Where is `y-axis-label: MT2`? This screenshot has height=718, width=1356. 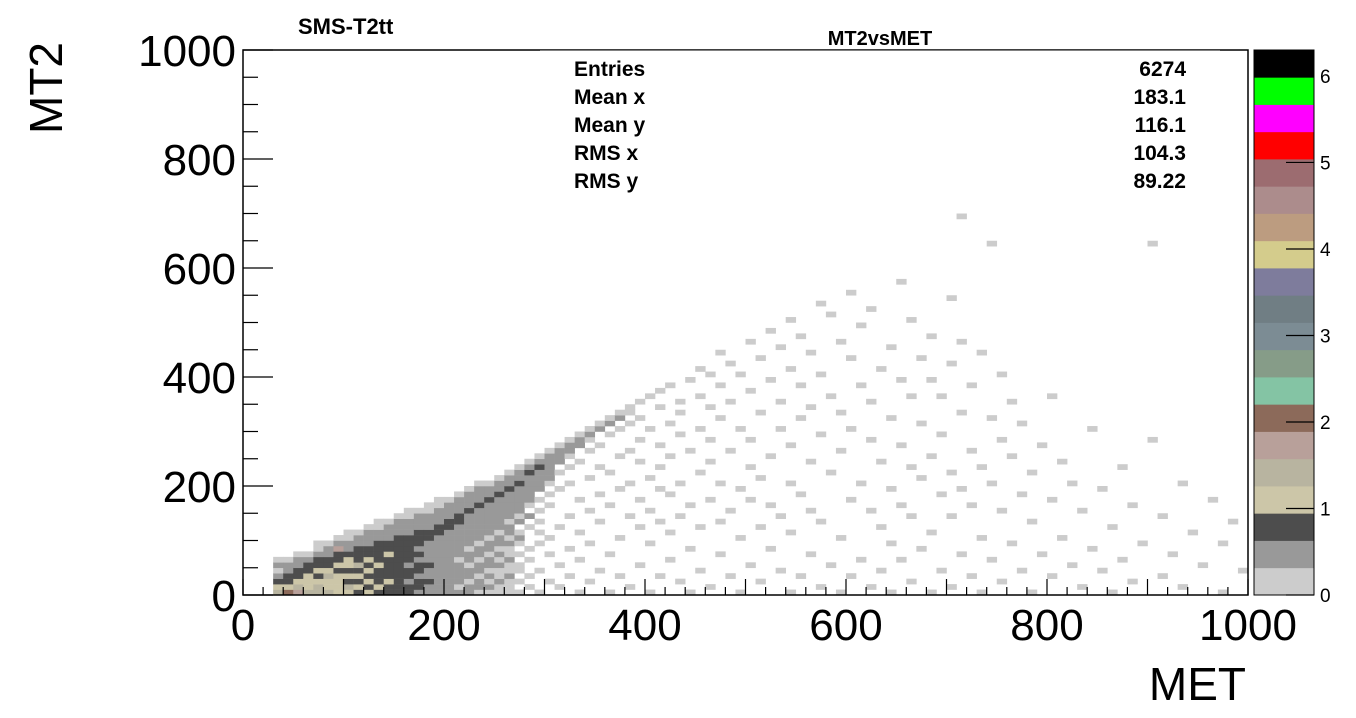 y-axis-label: MT2 is located at coordinates (46, 88).